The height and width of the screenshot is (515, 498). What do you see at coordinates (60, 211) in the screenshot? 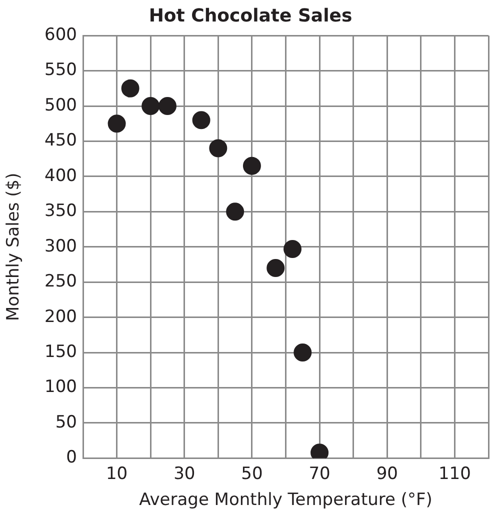
I see `y-tick-label: 350` at bounding box center [60, 211].